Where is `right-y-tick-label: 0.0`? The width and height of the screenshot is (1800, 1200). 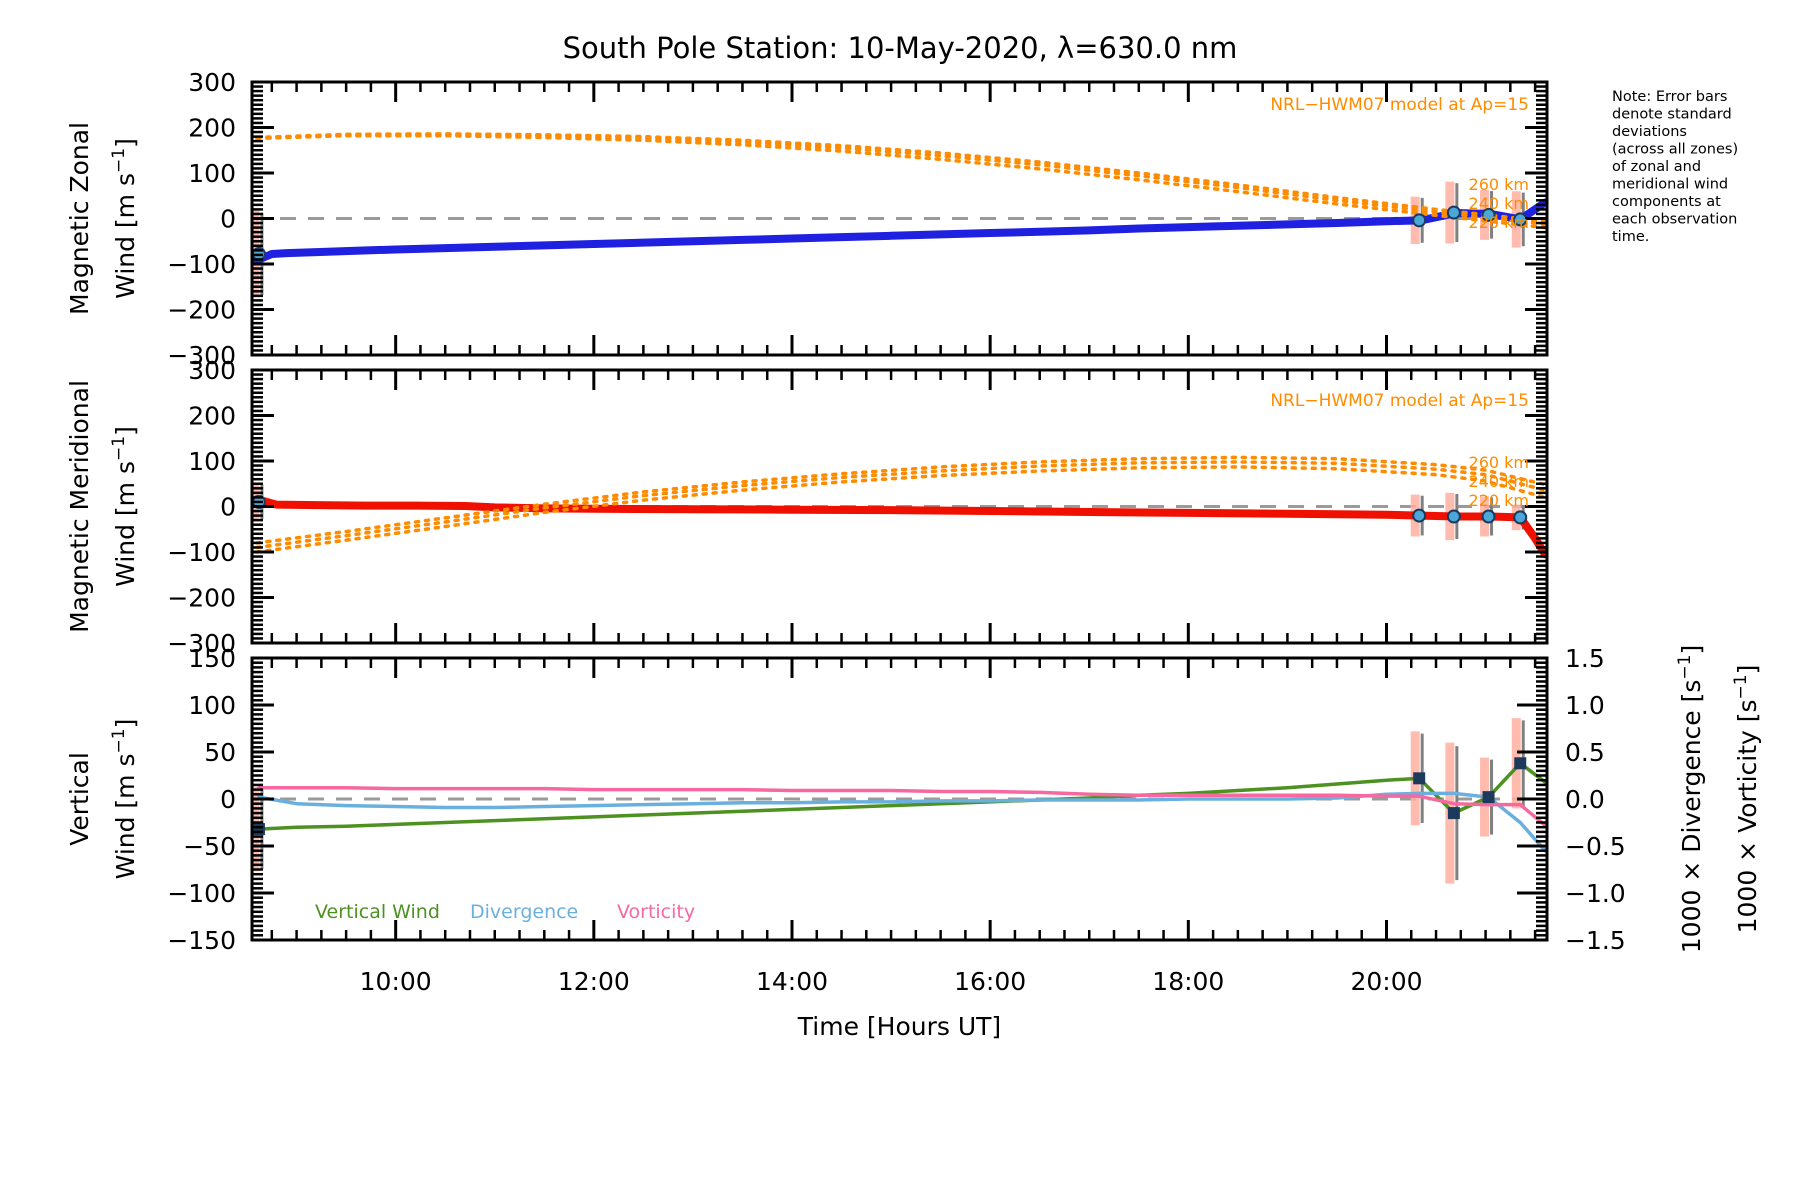 right-y-tick-label: 0.0 is located at coordinates (1585, 799).